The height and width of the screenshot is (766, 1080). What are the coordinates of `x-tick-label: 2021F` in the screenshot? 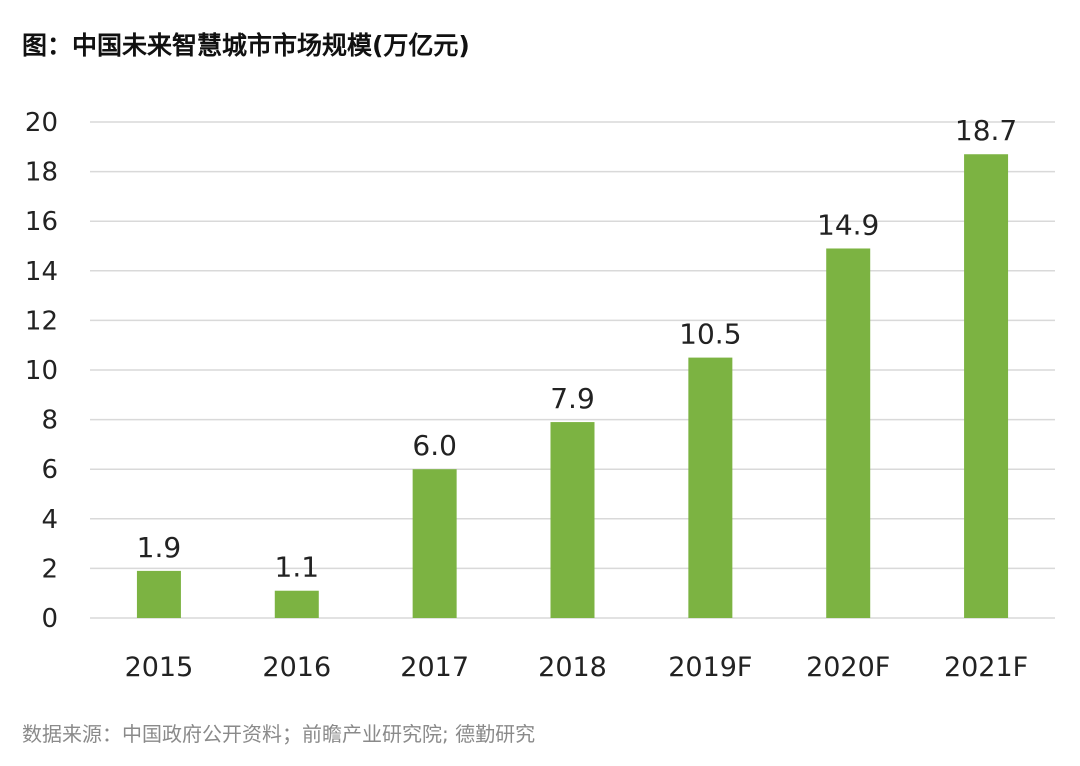 It's located at (986, 667).